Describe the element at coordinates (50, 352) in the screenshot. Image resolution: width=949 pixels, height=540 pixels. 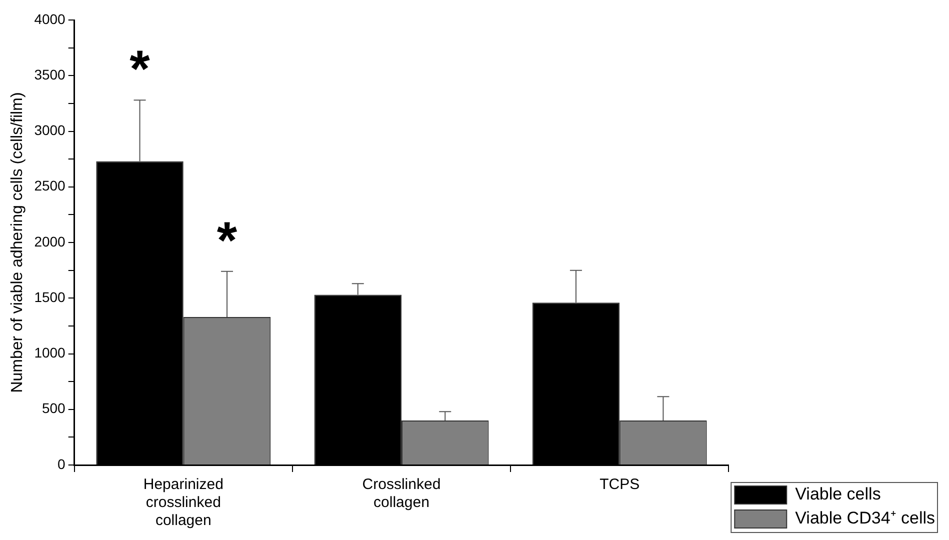
I see `y-tick-label: 1000` at that location.